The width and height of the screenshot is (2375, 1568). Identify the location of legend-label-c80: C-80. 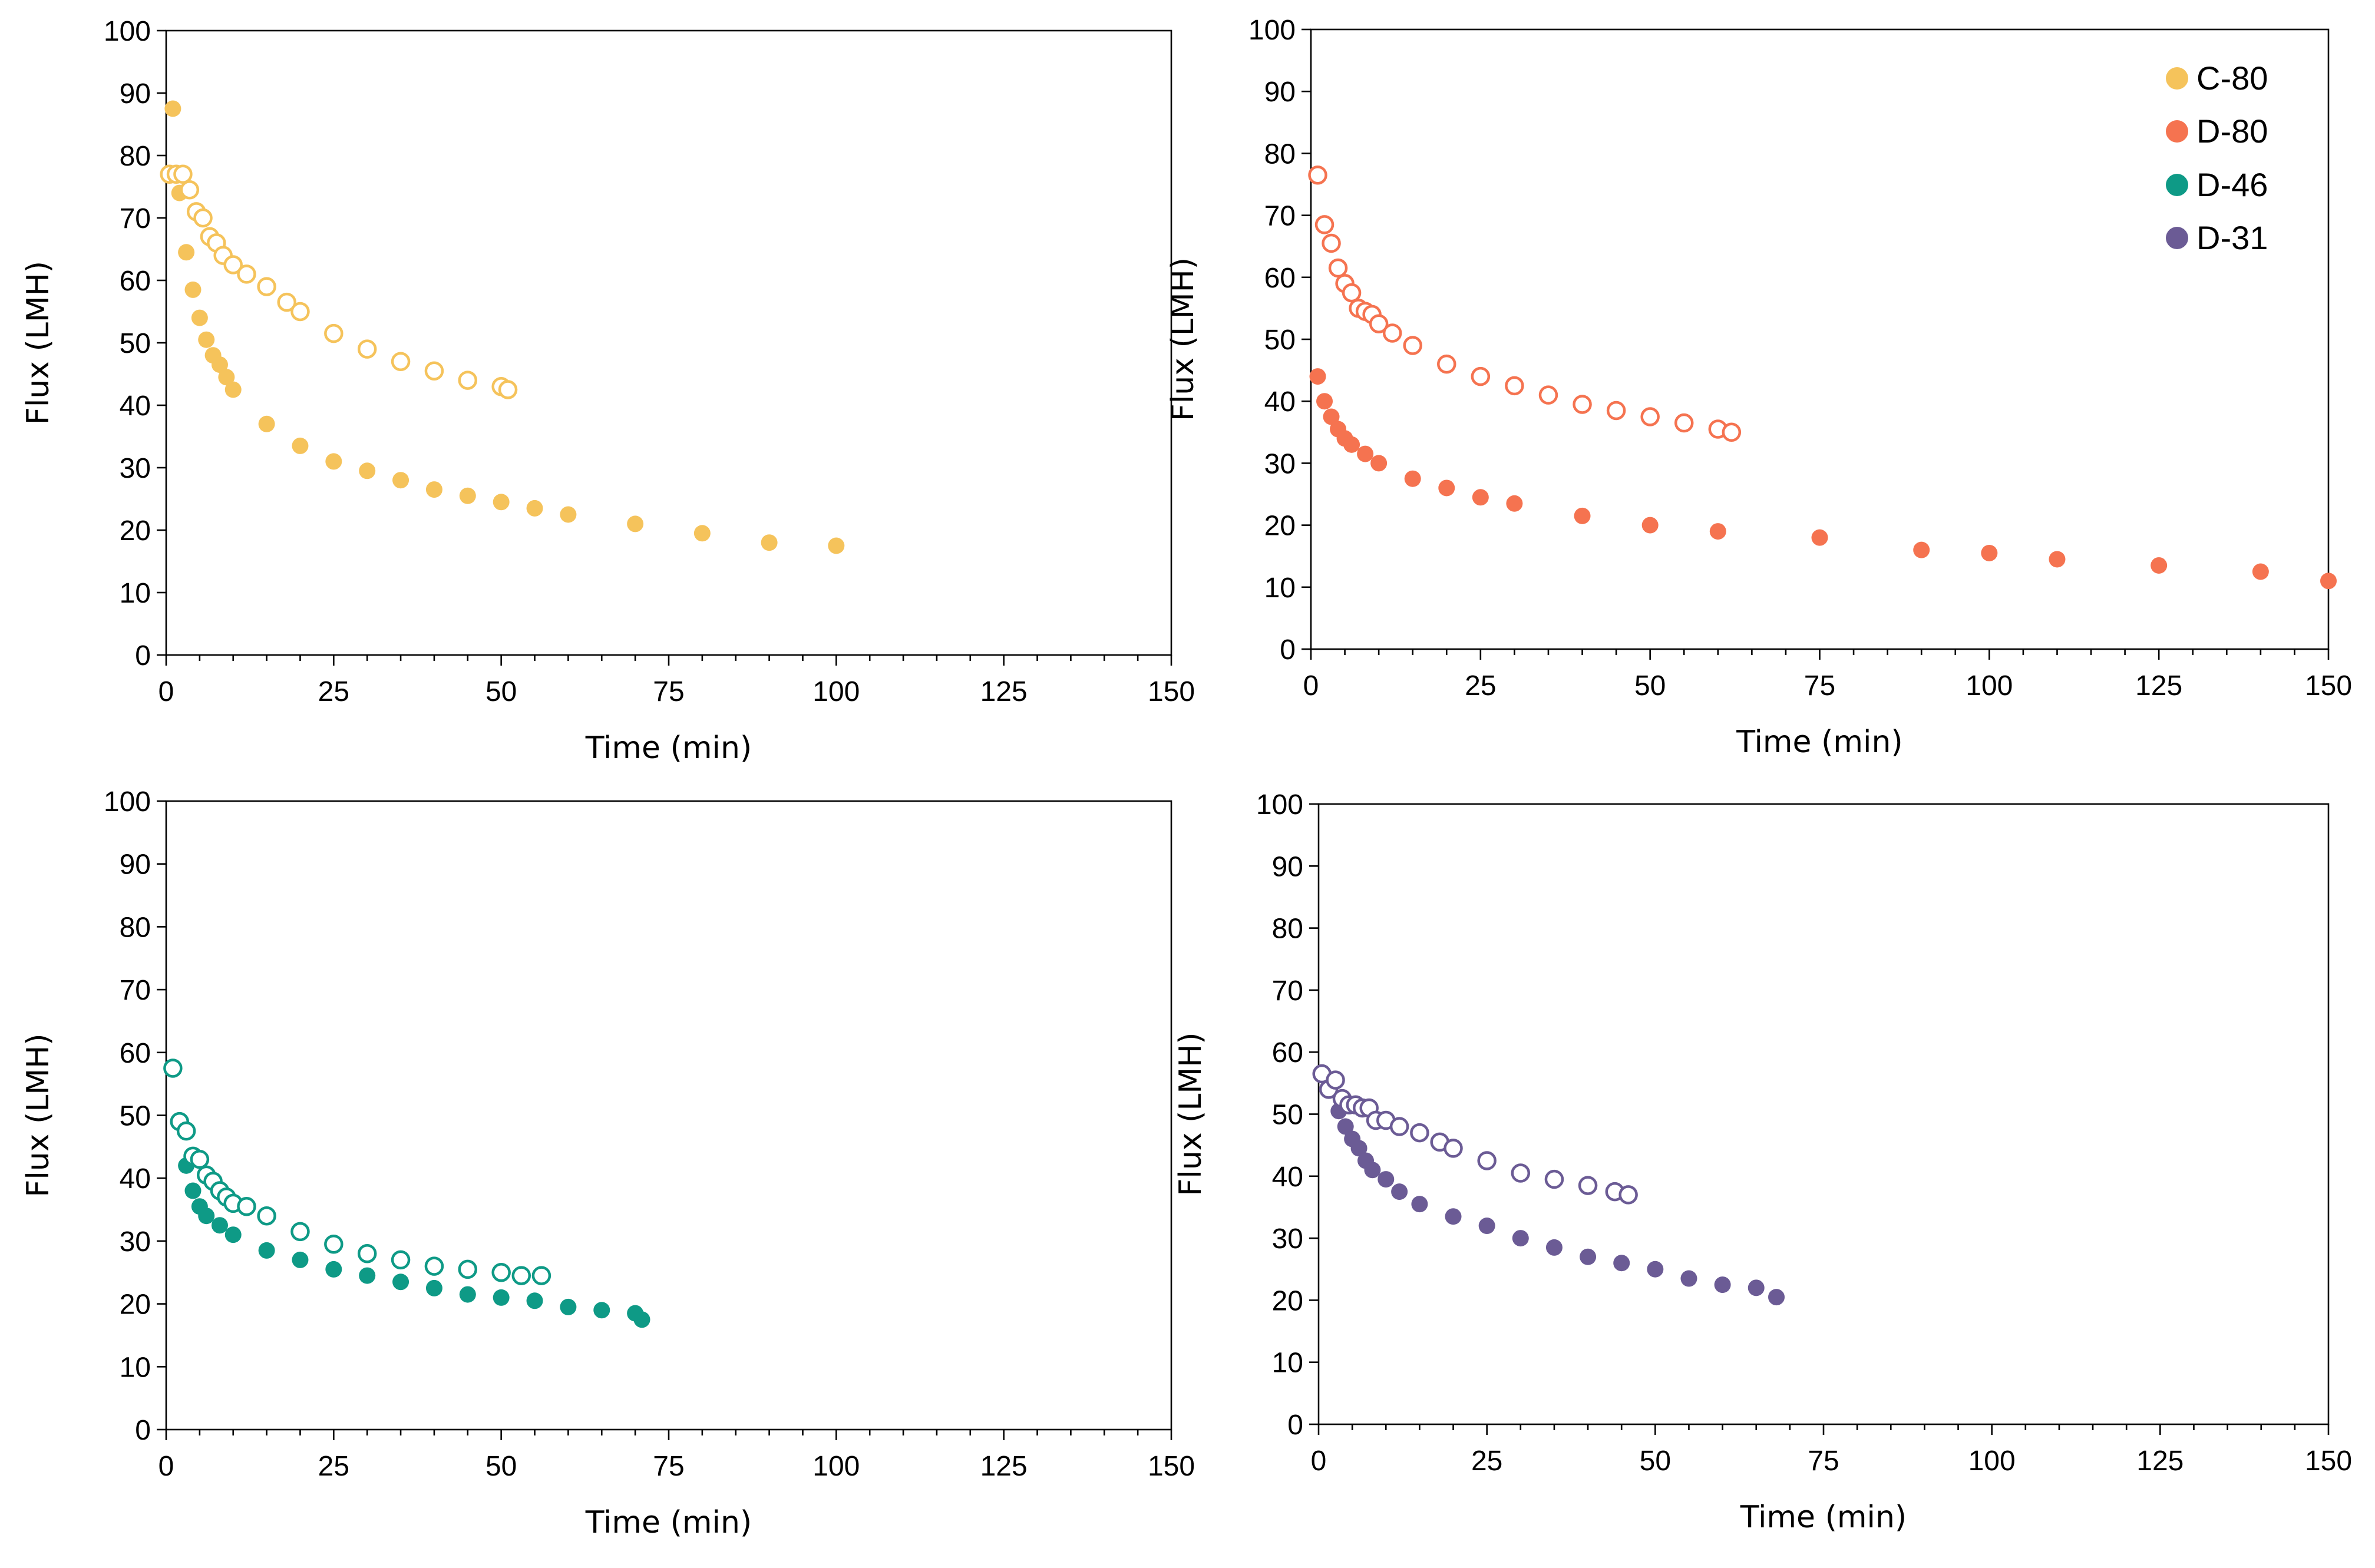
(2232, 78).